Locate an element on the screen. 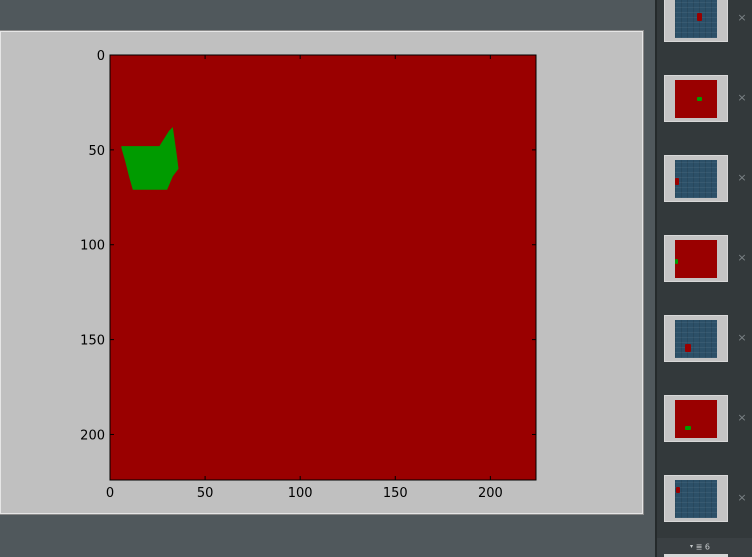 This screenshot has width=752, height=557. sidebar-footer is located at coordinates (704, 547).